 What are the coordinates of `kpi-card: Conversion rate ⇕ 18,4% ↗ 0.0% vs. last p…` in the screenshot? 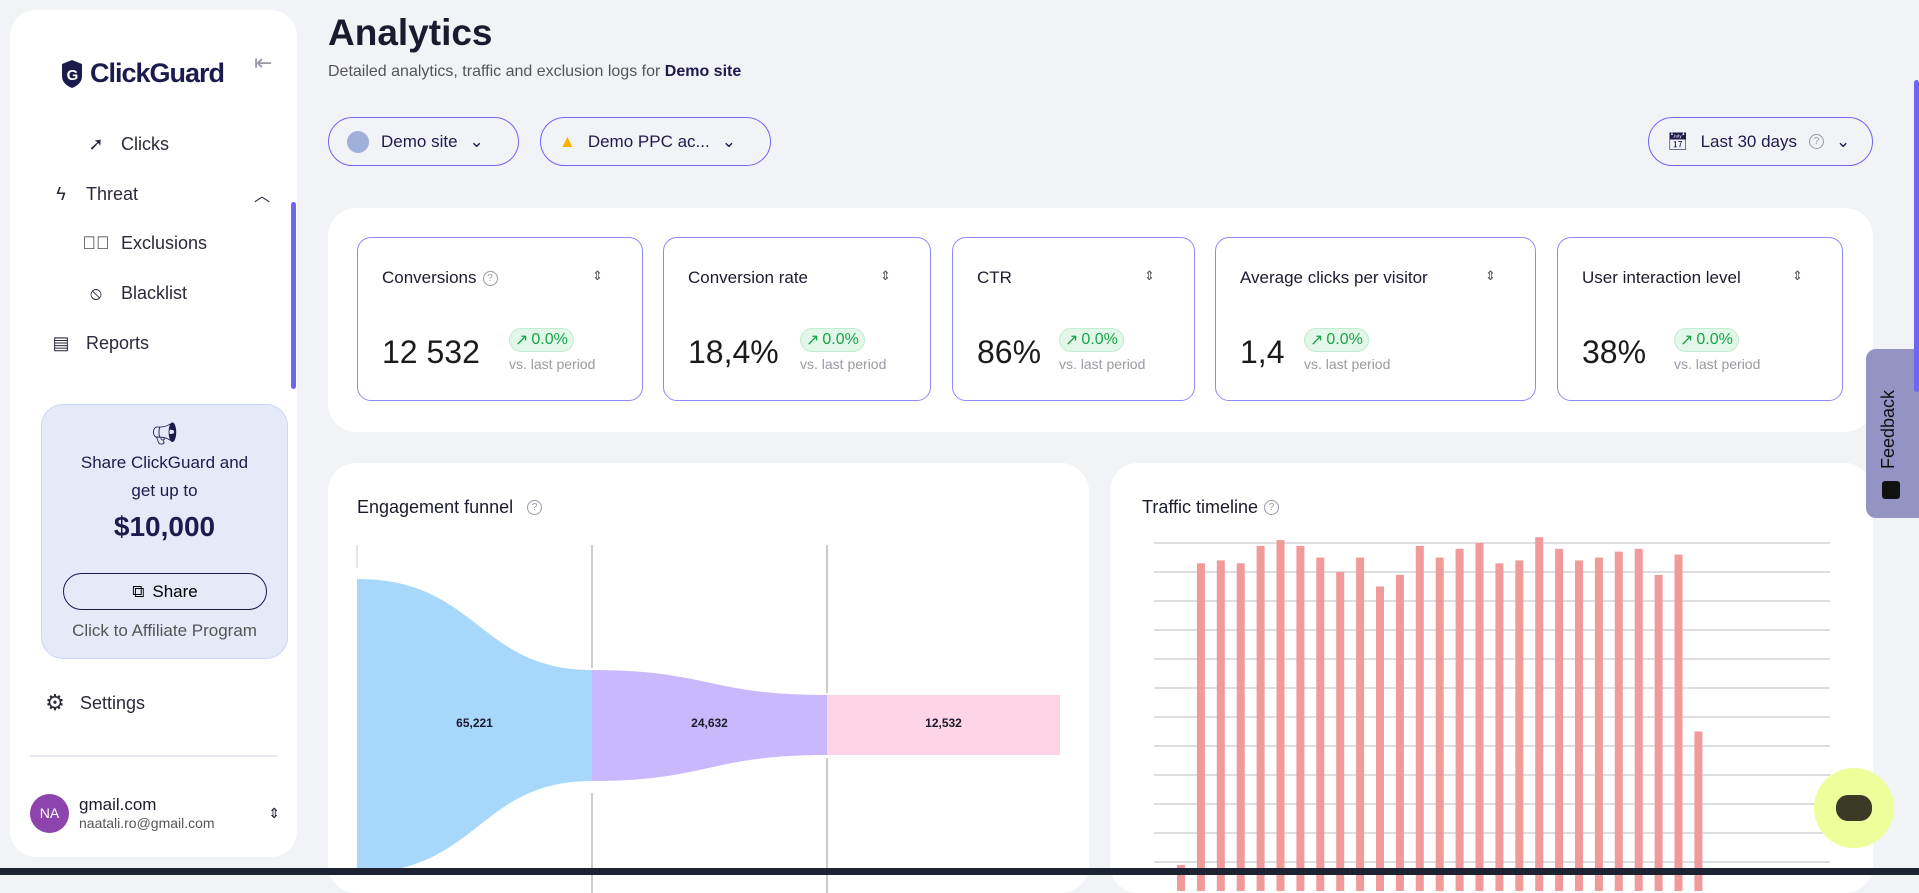 It's located at (797, 319).